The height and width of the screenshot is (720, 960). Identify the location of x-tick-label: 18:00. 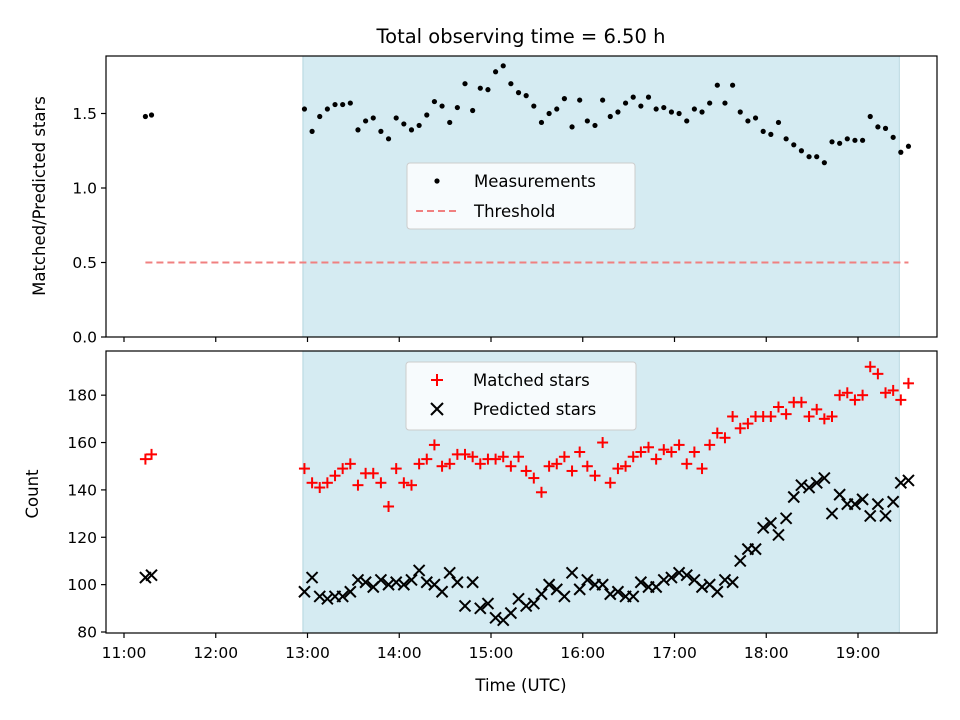
(766, 653).